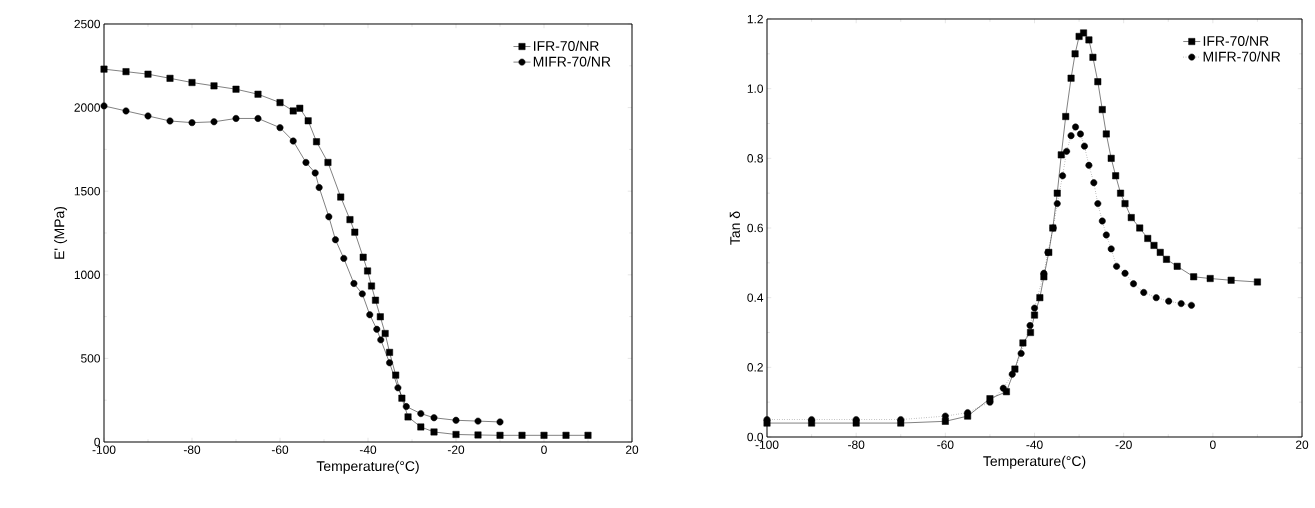  What do you see at coordinates (735, 228) in the screenshot?
I see `y-axis-title: Tan δ` at bounding box center [735, 228].